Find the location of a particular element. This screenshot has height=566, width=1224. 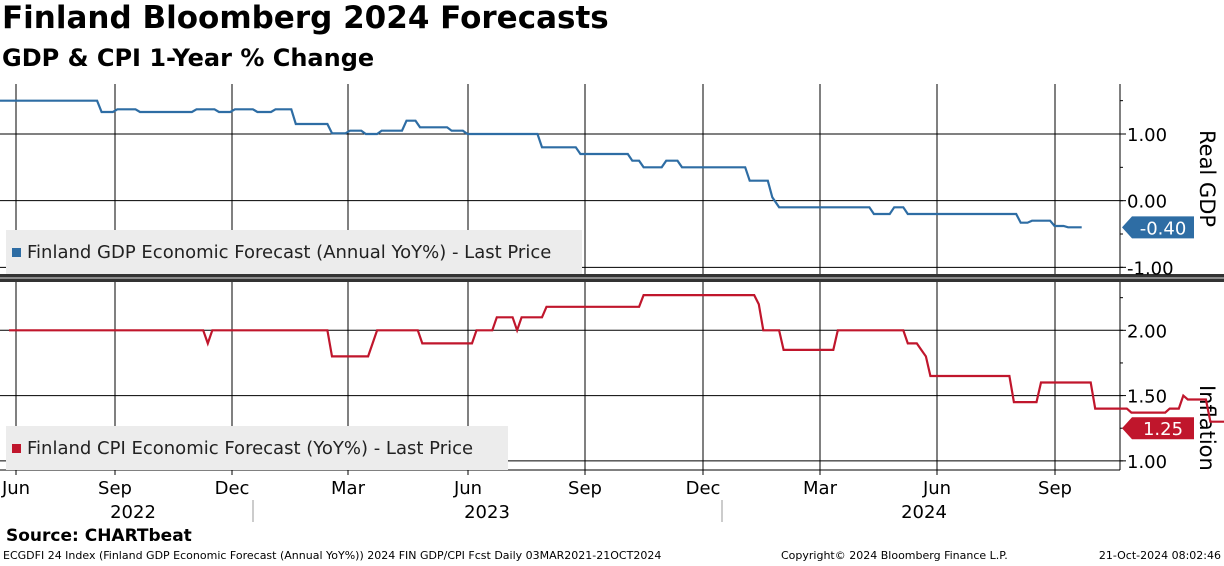

y-axis-title: Inflation is located at coordinates (1207, 428).